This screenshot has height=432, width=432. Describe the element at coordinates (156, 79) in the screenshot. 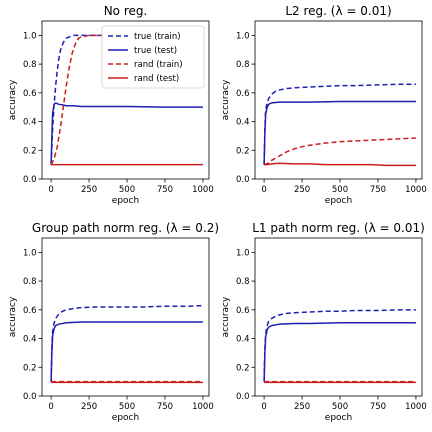

I see `legend-entry: rand (test)` at that location.